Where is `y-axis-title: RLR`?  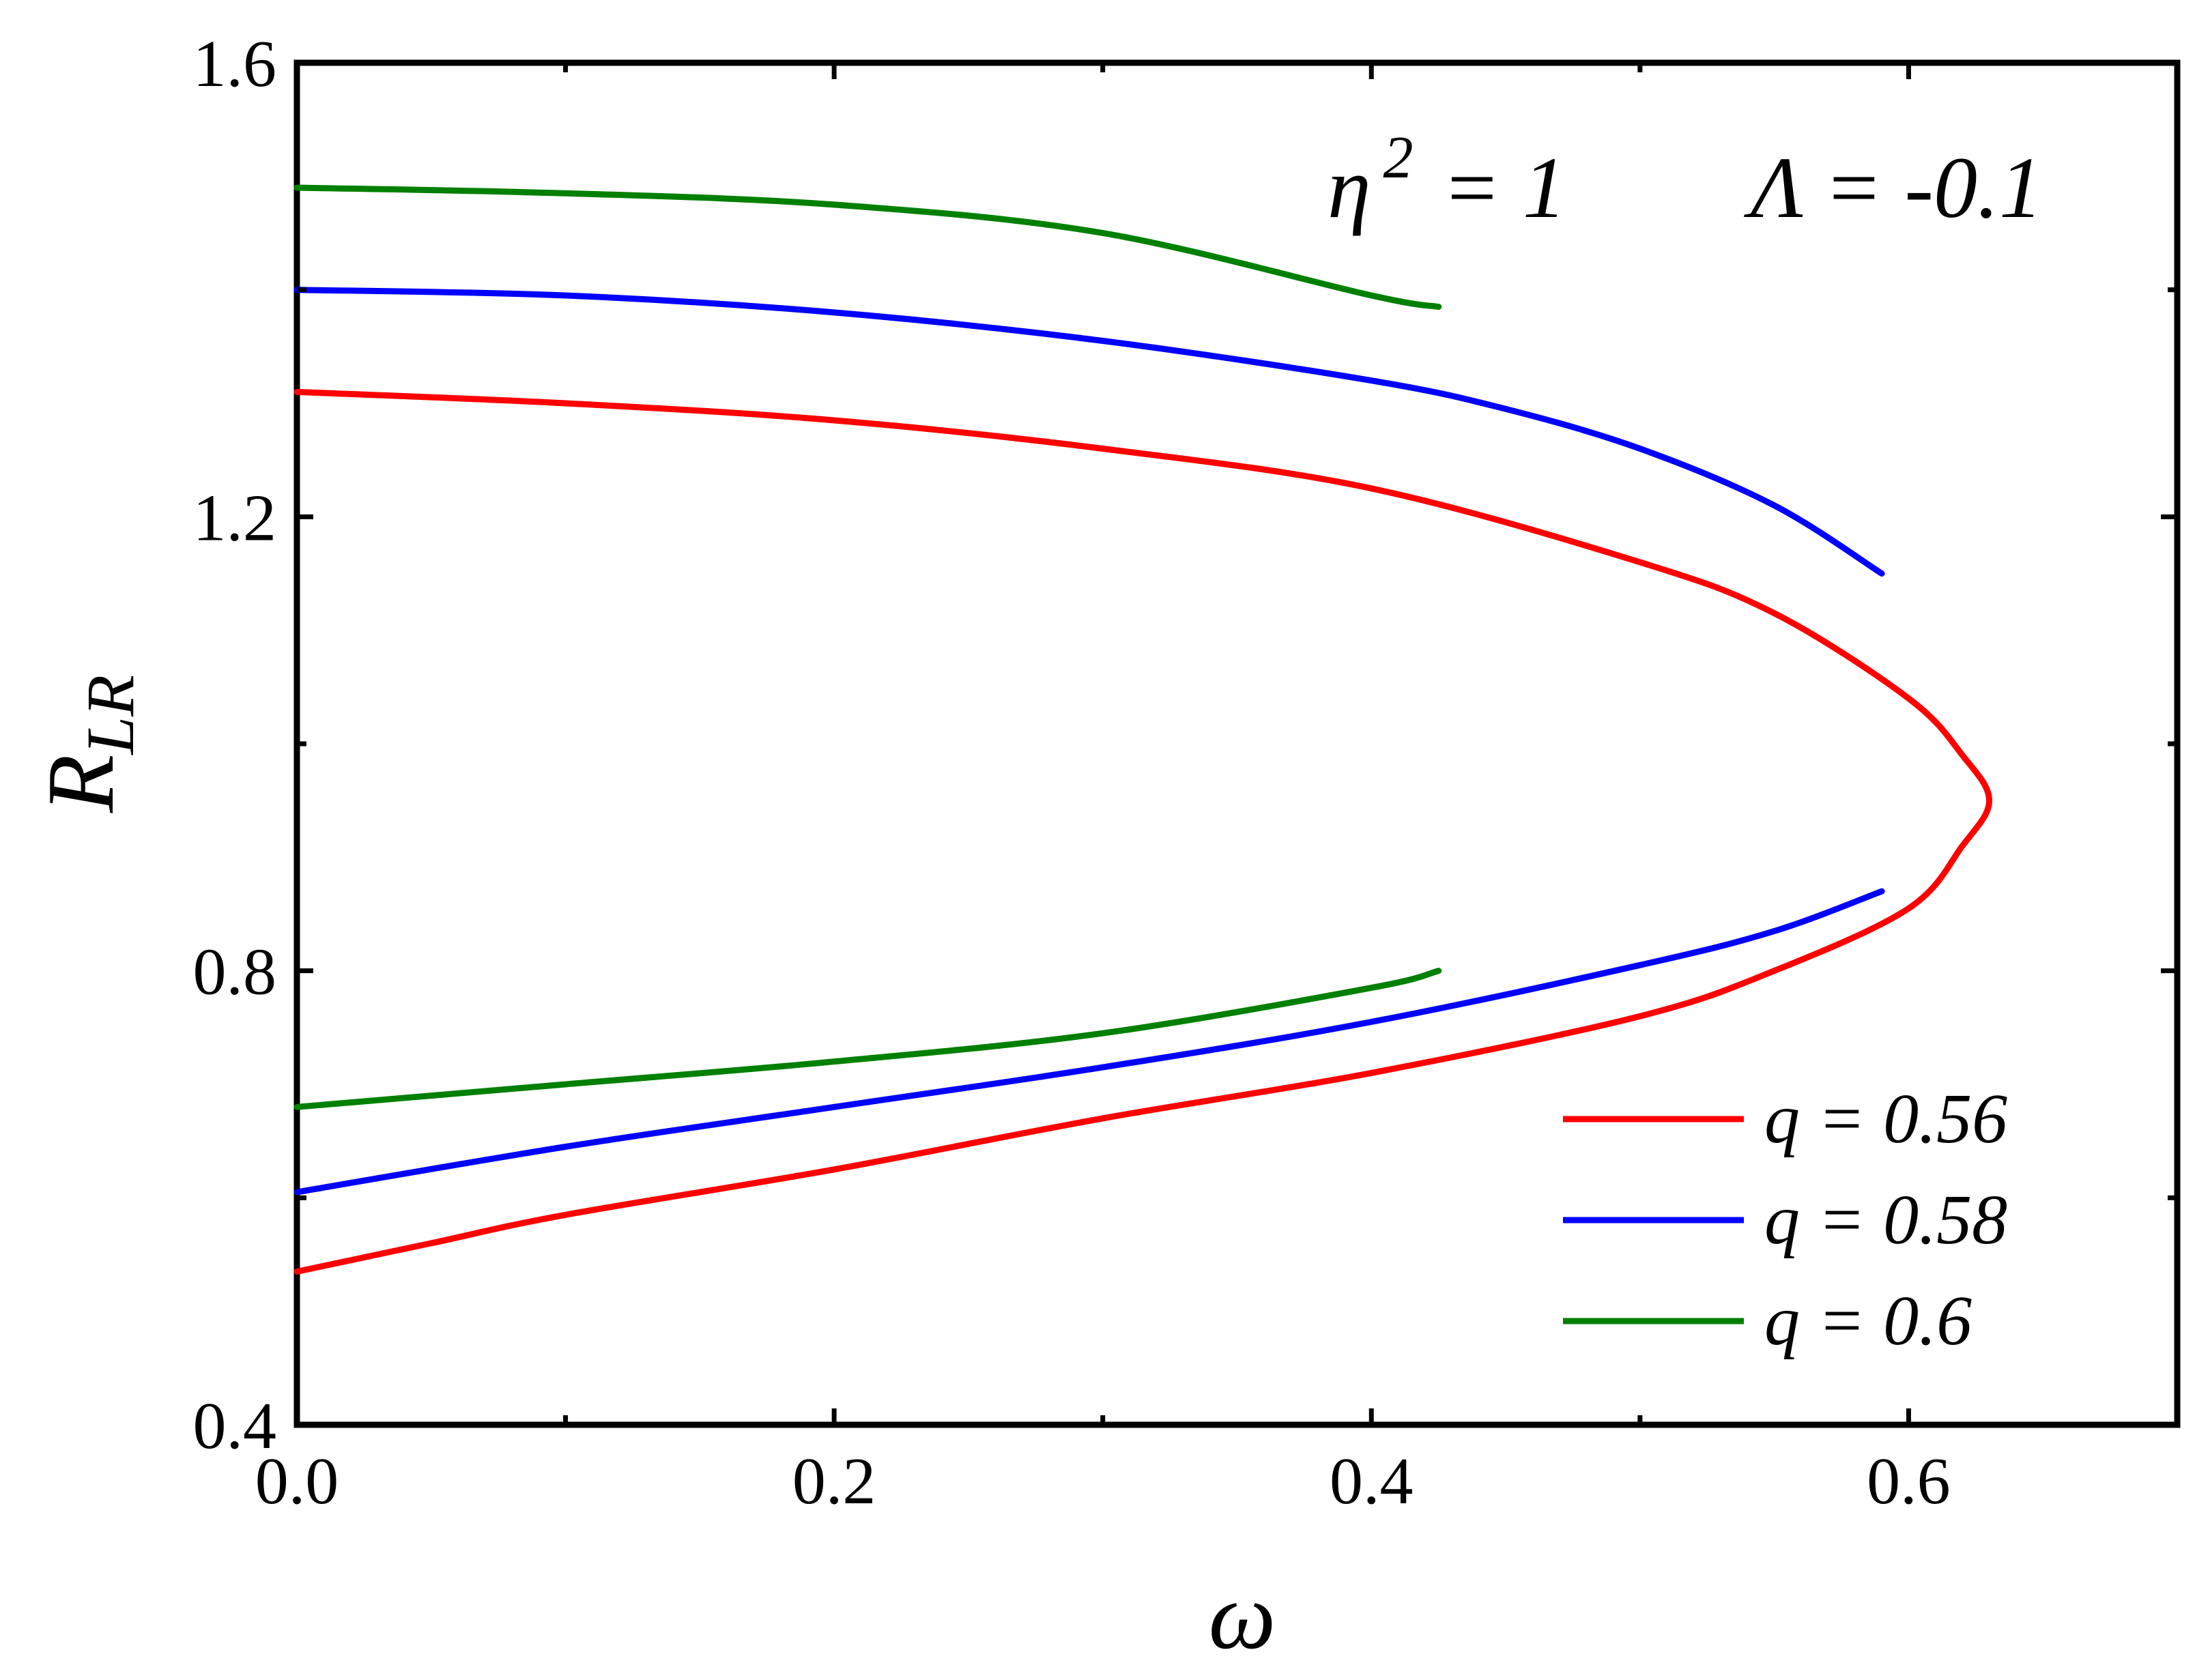 y-axis-title: RLR is located at coordinates (88, 744).